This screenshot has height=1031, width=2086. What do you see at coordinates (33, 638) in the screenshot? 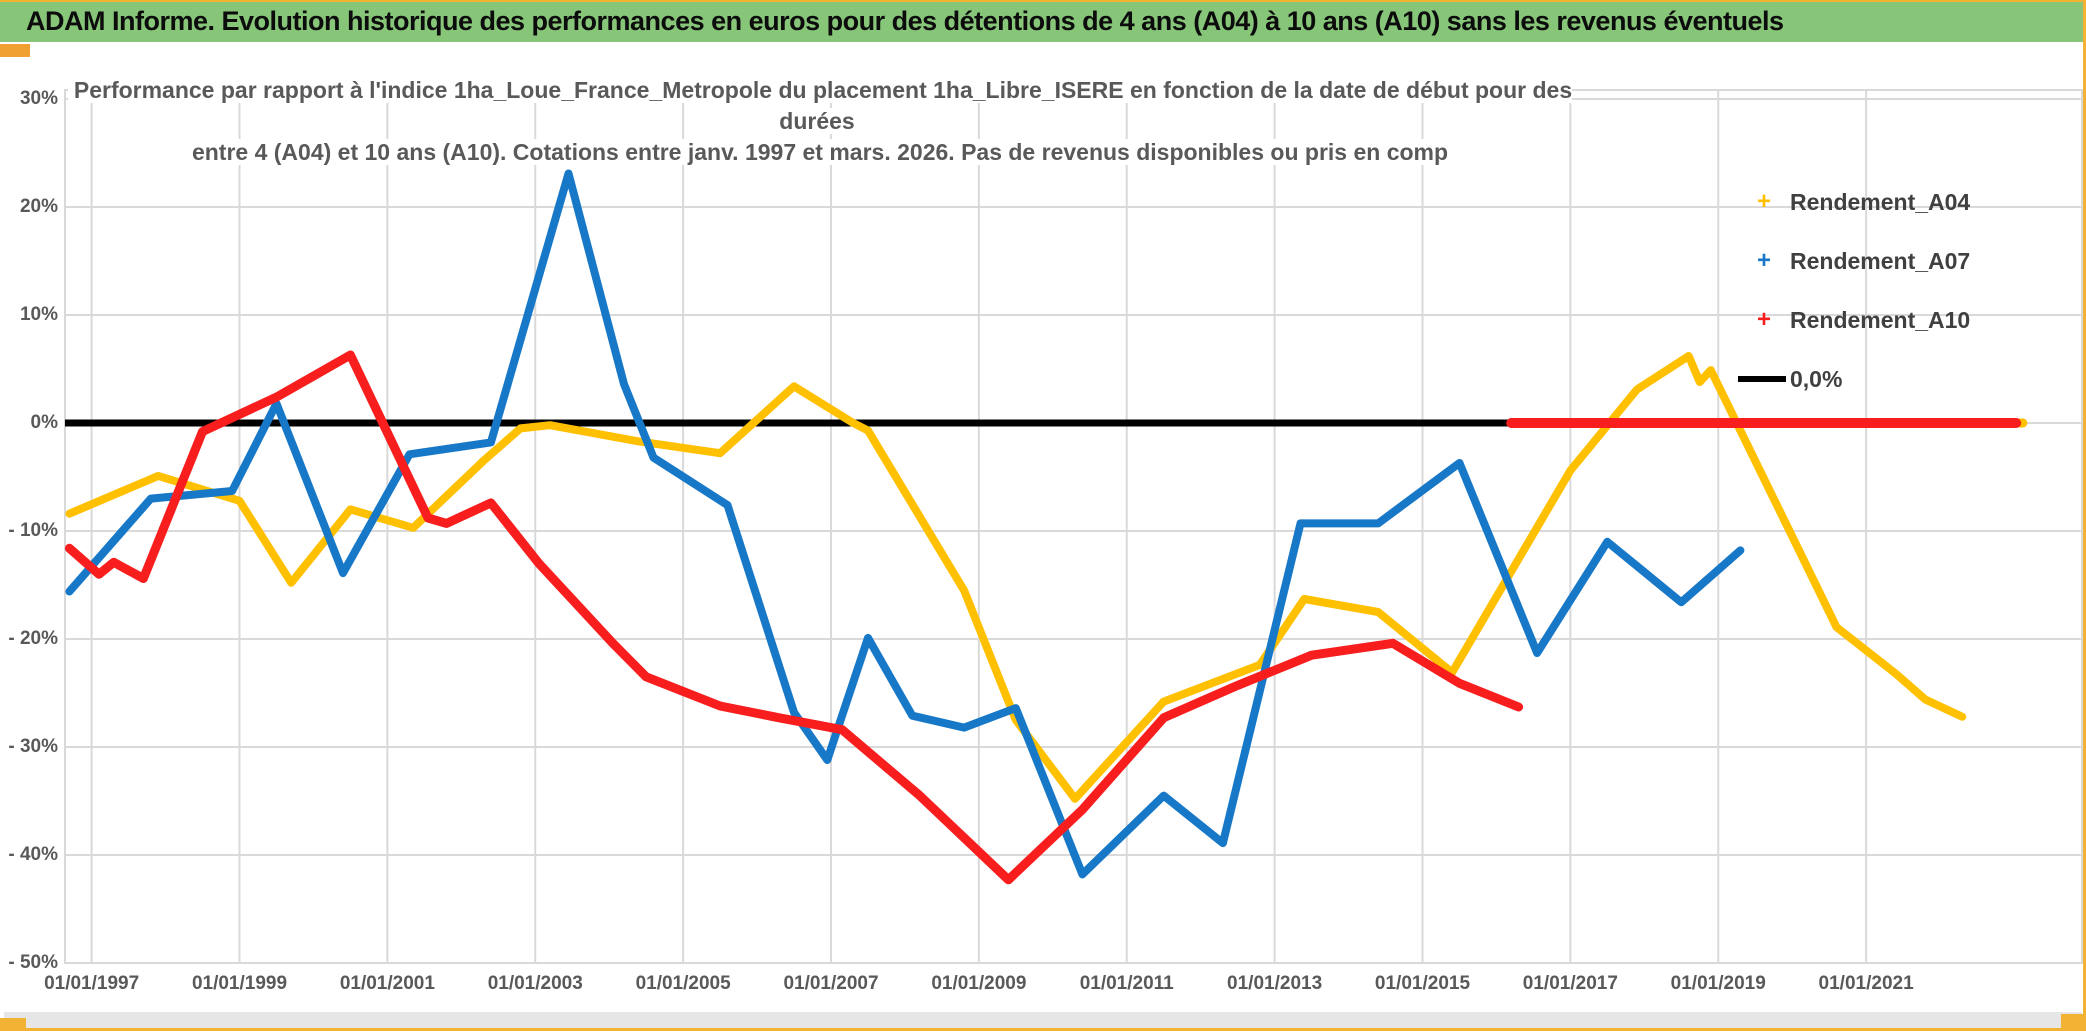
I see `y-tick-label: - 20%` at bounding box center [33, 638].